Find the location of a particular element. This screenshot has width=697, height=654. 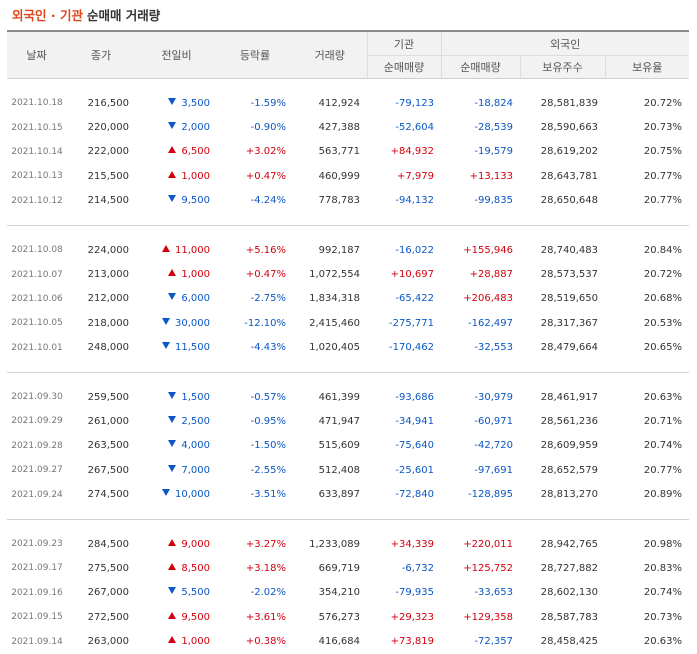

change-value: 1,500 is located at coordinates (195, 397).